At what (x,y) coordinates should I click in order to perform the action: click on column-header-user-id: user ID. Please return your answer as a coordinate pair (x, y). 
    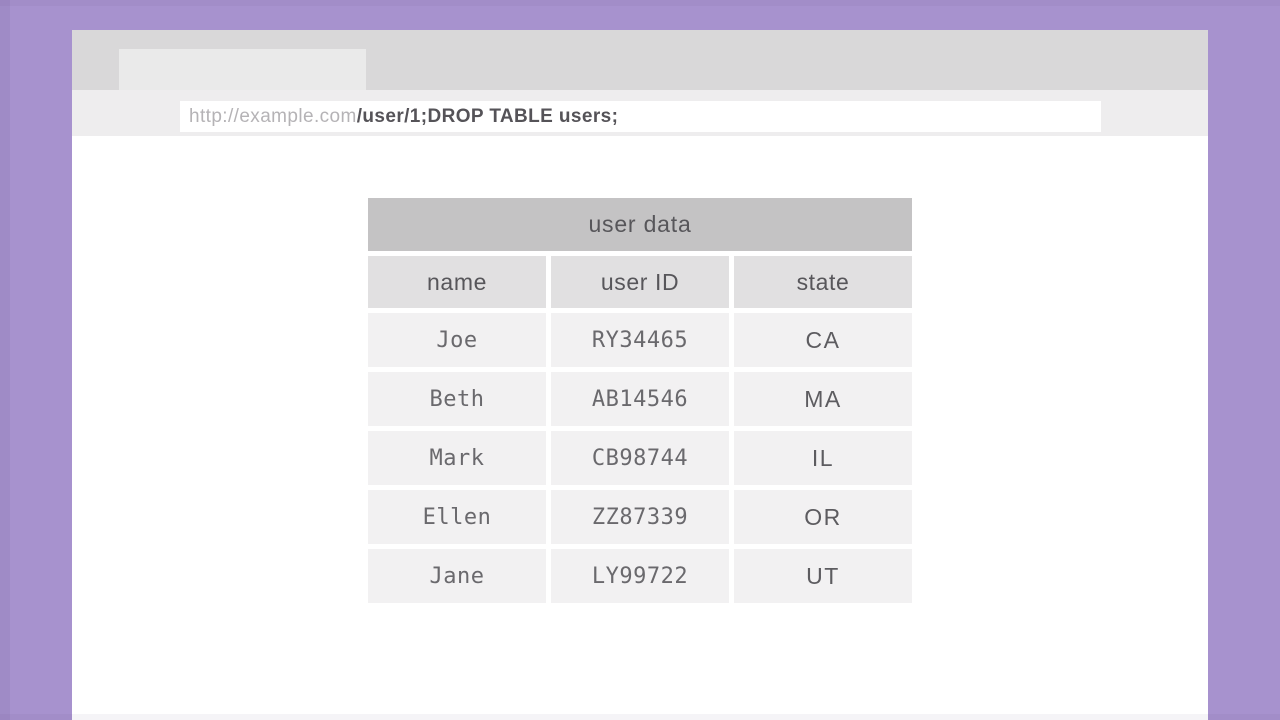
    Looking at the image, I should click on (640, 282).